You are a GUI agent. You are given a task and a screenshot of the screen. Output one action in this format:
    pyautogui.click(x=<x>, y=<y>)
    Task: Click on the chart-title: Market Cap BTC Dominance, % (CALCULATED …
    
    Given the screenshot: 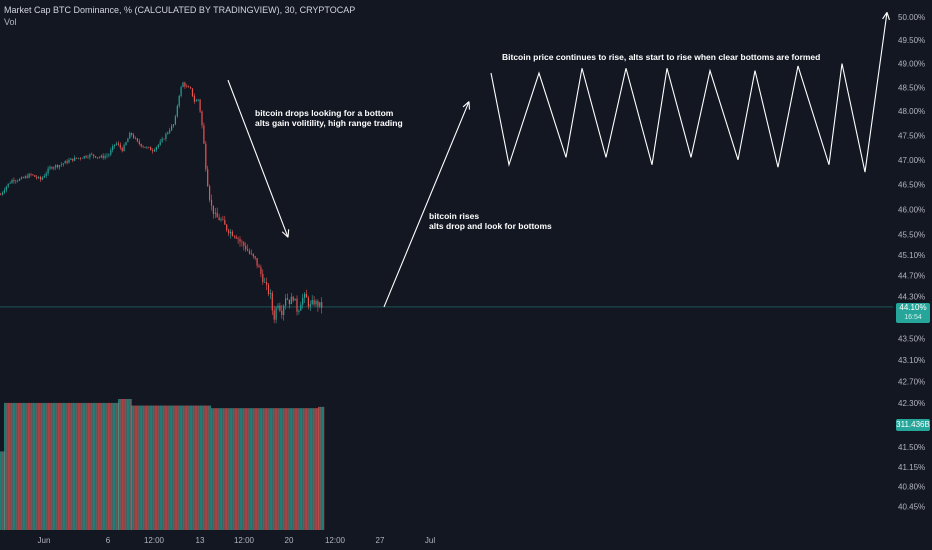 What is the action you would take?
    pyautogui.click(x=180, y=10)
    